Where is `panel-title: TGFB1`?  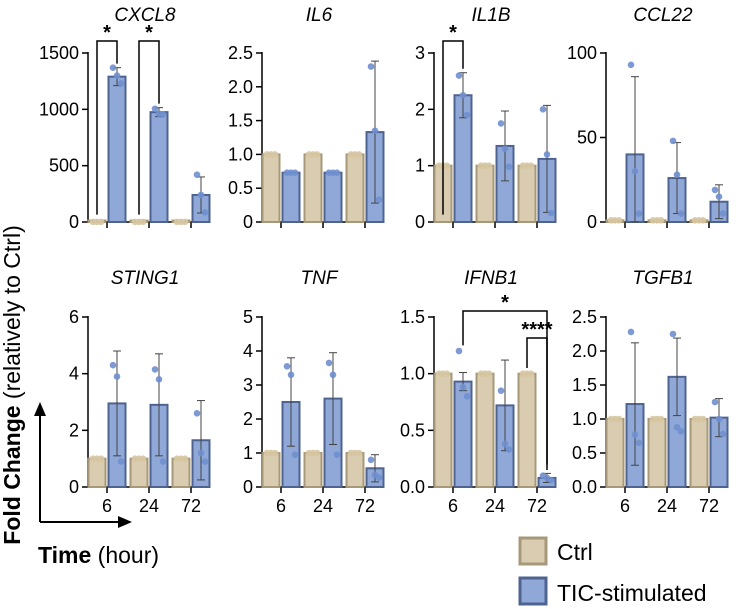
panel-title: TGFB1 is located at coordinates (662, 278).